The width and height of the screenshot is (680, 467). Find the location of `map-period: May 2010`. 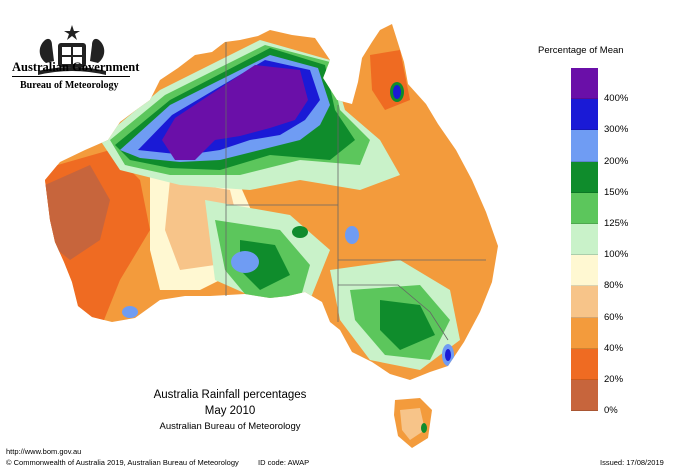

map-period: May 2010 is located at coordinates (230, 411).